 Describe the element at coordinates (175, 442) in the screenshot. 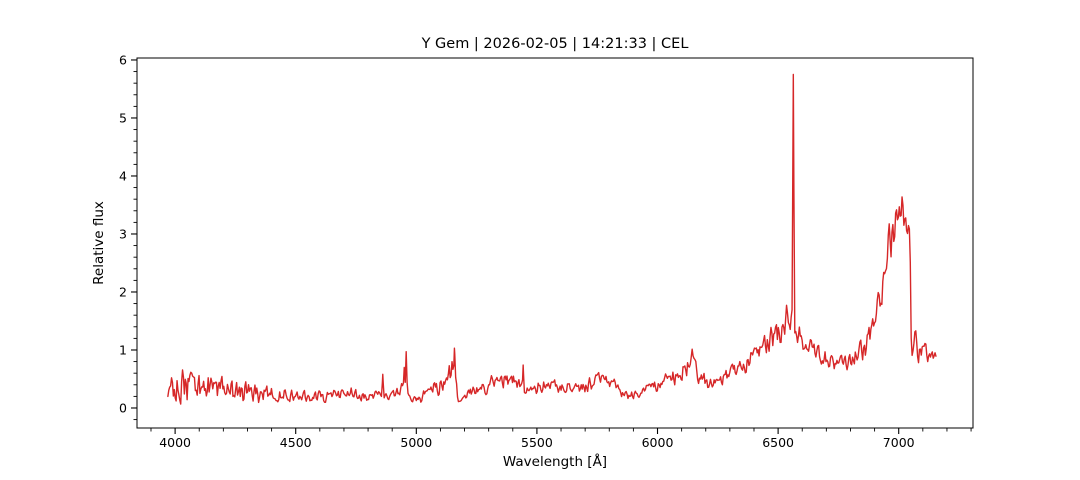

I see `x-tick-label: 4000` at that location.